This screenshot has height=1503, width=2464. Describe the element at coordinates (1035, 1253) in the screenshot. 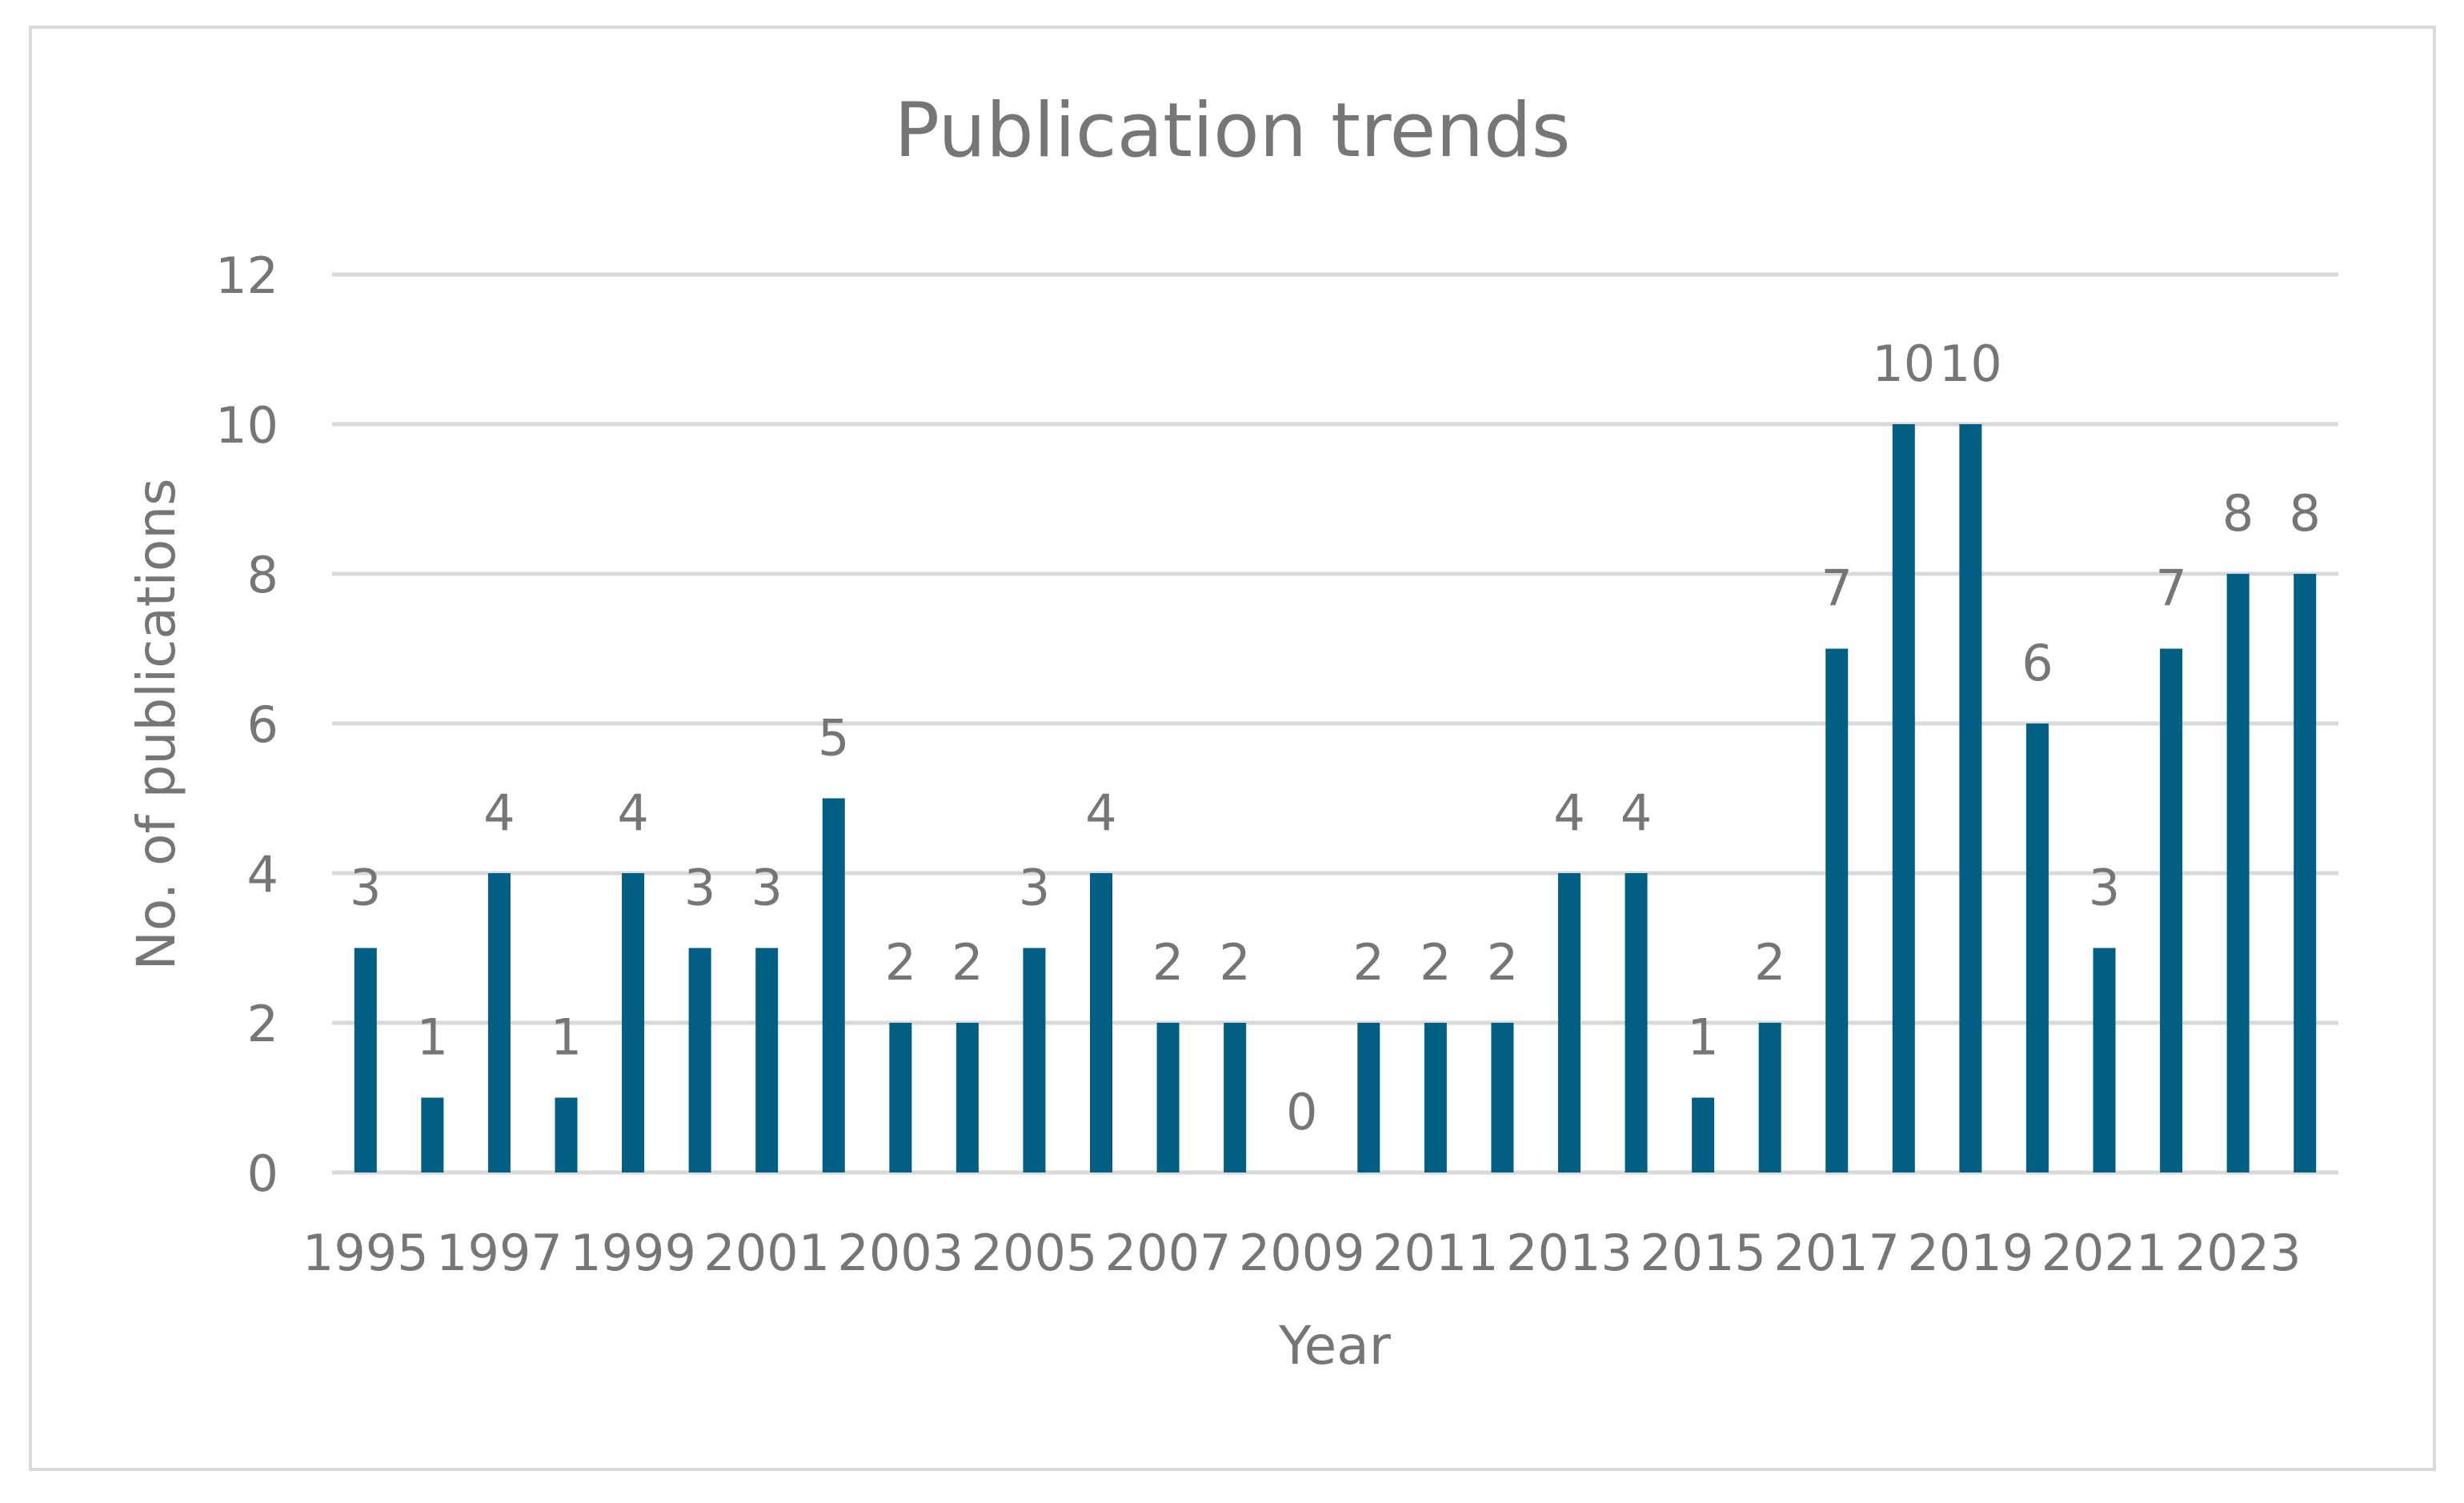

I see `x-tick-label: 2005` at that location.